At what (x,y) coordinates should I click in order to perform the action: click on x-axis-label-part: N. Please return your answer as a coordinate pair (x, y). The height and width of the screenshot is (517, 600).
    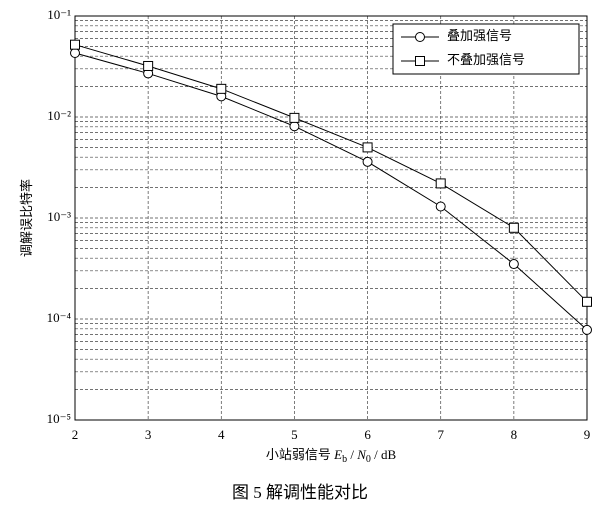
    Looking at the image, I should click on (361, 454).